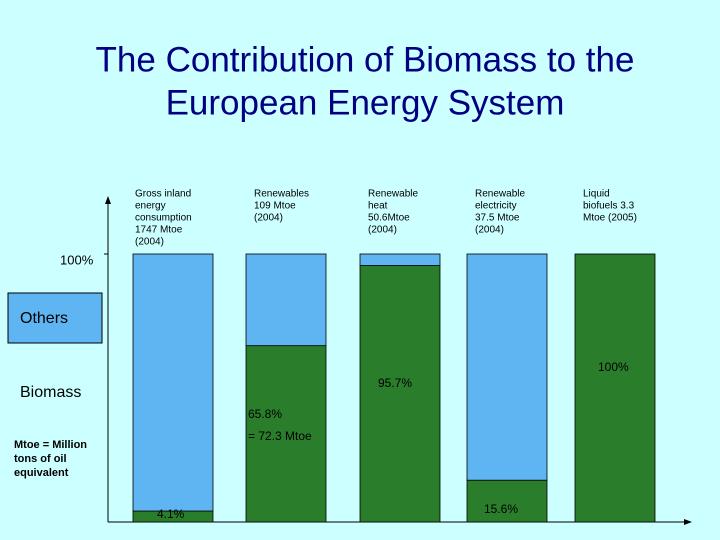  Describe the element at coordinates (77, 259) in the screenshot. I see `y-tick-label: 100%` at that location.